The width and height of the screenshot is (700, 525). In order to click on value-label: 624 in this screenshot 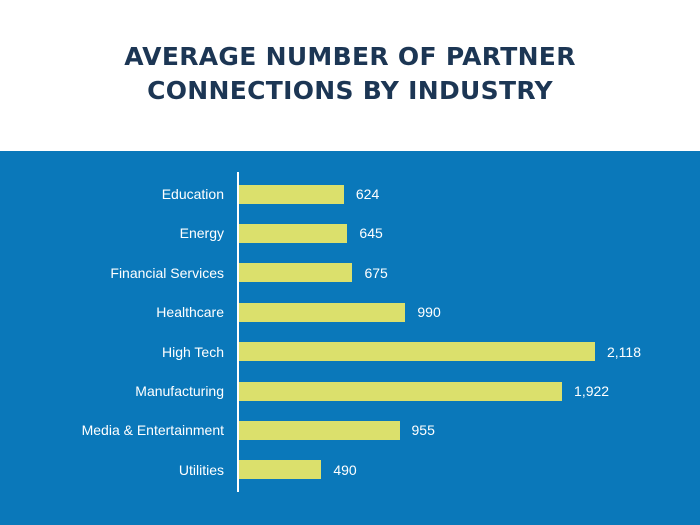, I will do `click(367, 194)`.